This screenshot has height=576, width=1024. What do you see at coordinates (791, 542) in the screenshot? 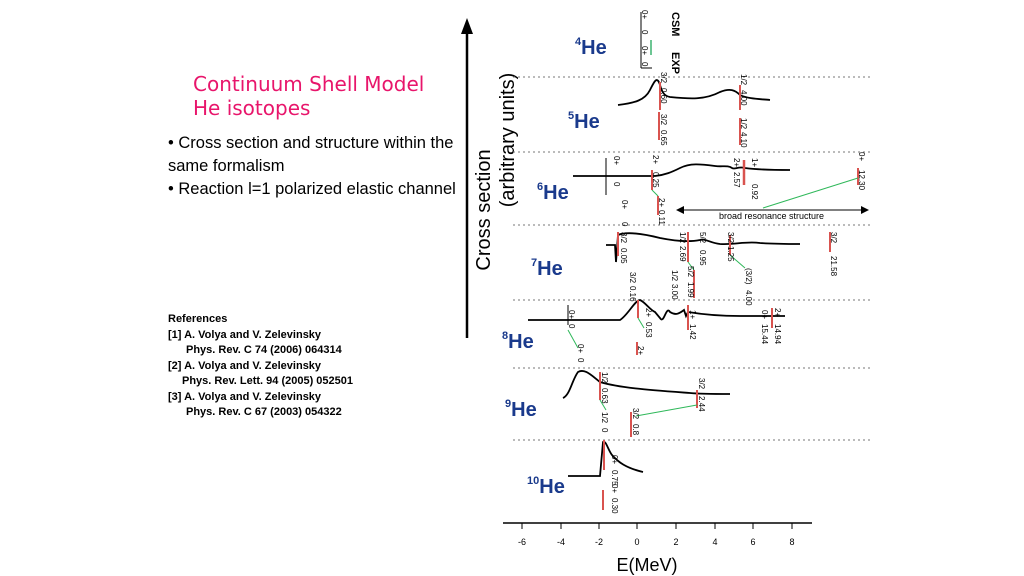
I see `x-tick-label: 8` at bounding box center [791, 542].